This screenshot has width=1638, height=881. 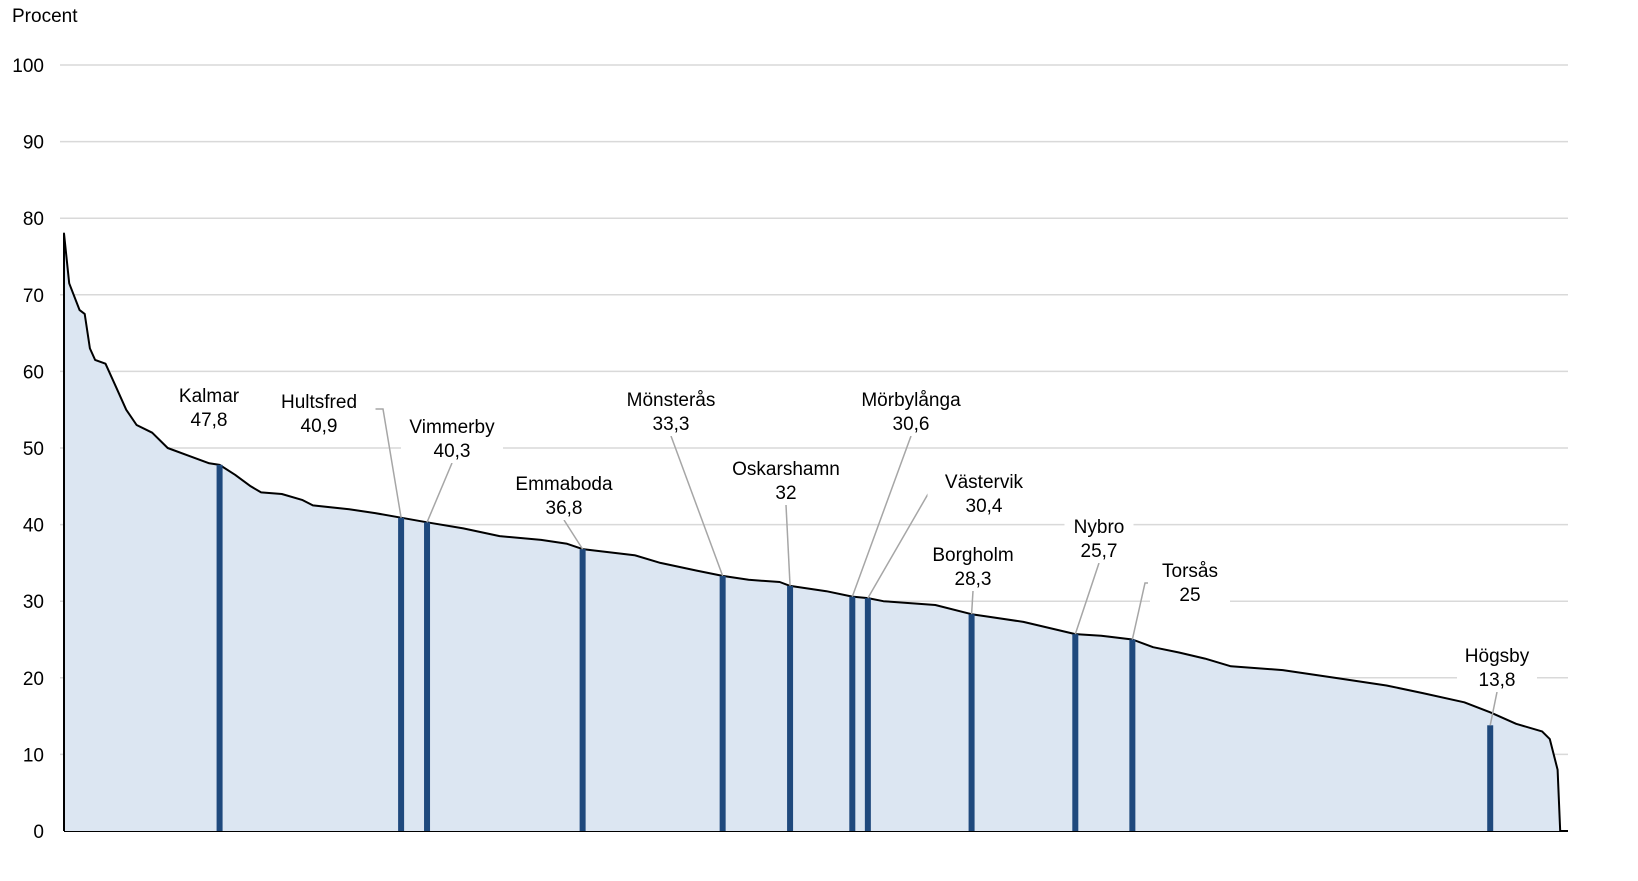 I want to click on label-bg-mönsterås, so click(x=671, y=411).